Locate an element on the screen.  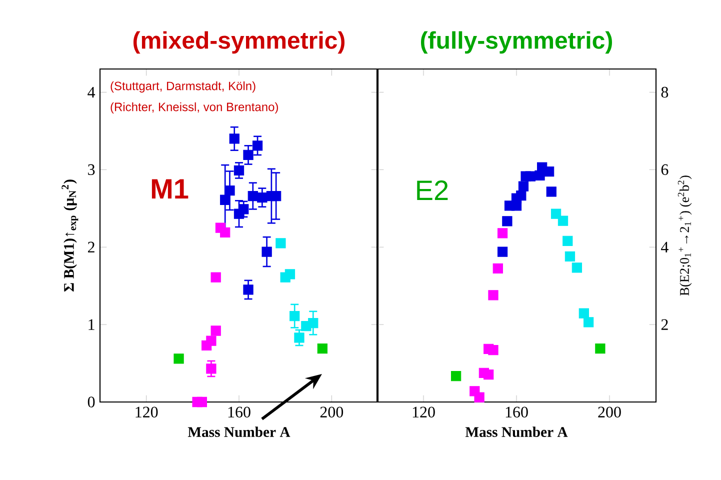
annotation: M1 is located at coordinates (170, 189).